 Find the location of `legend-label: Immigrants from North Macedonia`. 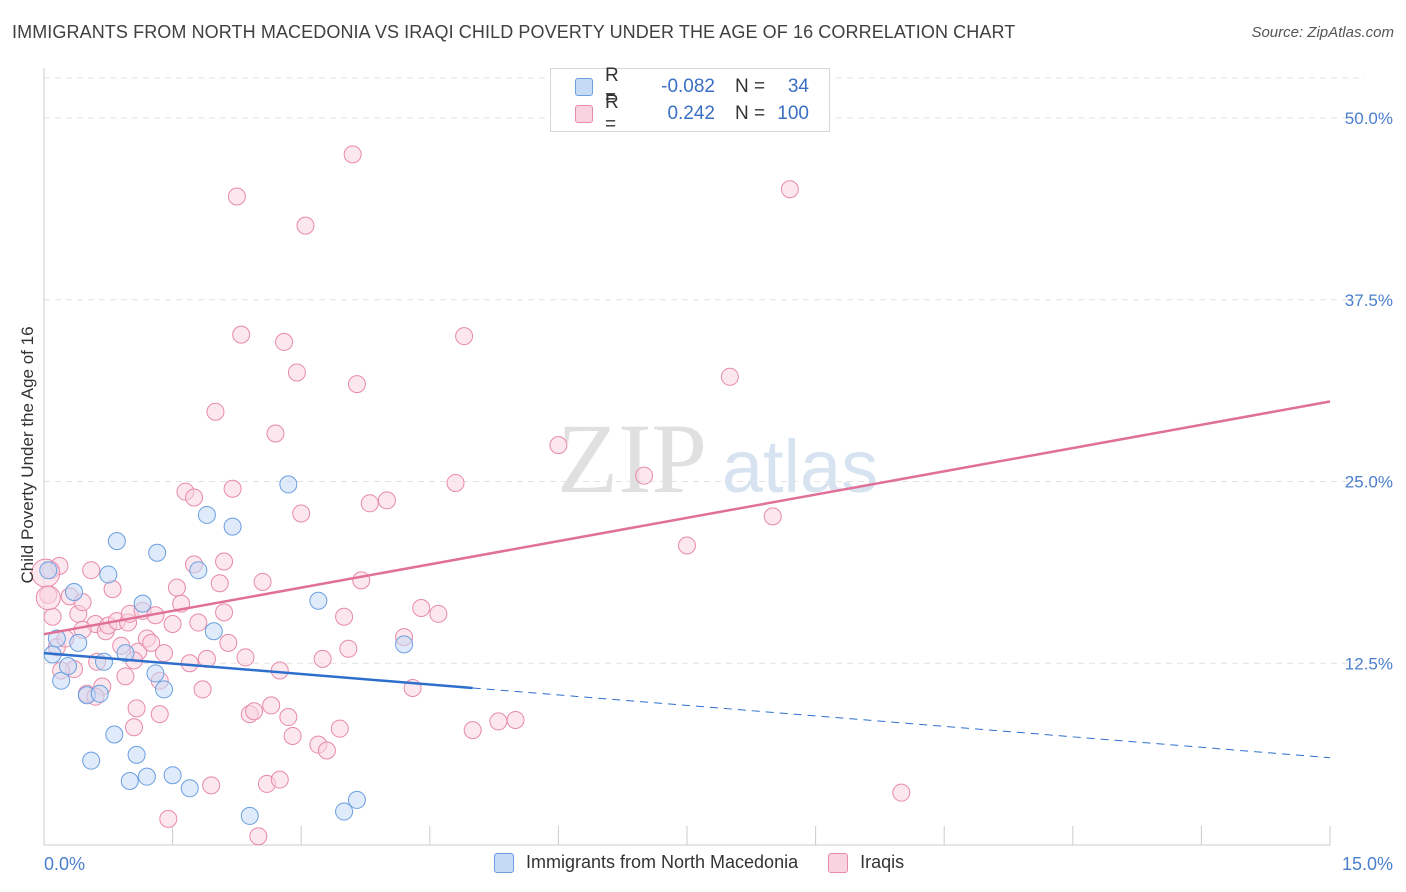

legend-label: Immigrants from North Macedonia is located at coordinates (662, 862).